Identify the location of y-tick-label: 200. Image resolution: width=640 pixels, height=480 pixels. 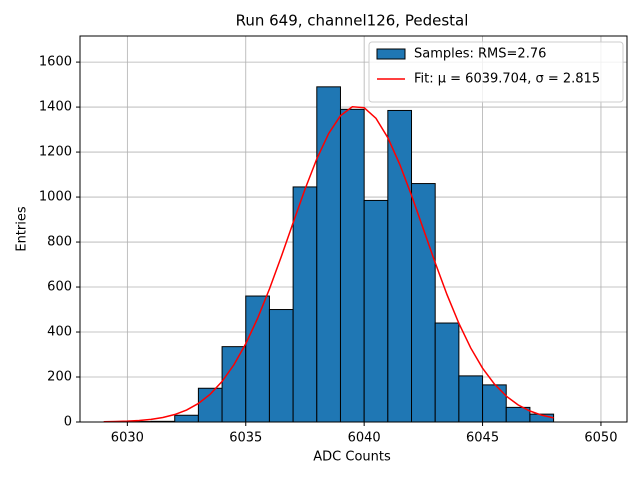
(59, 377).